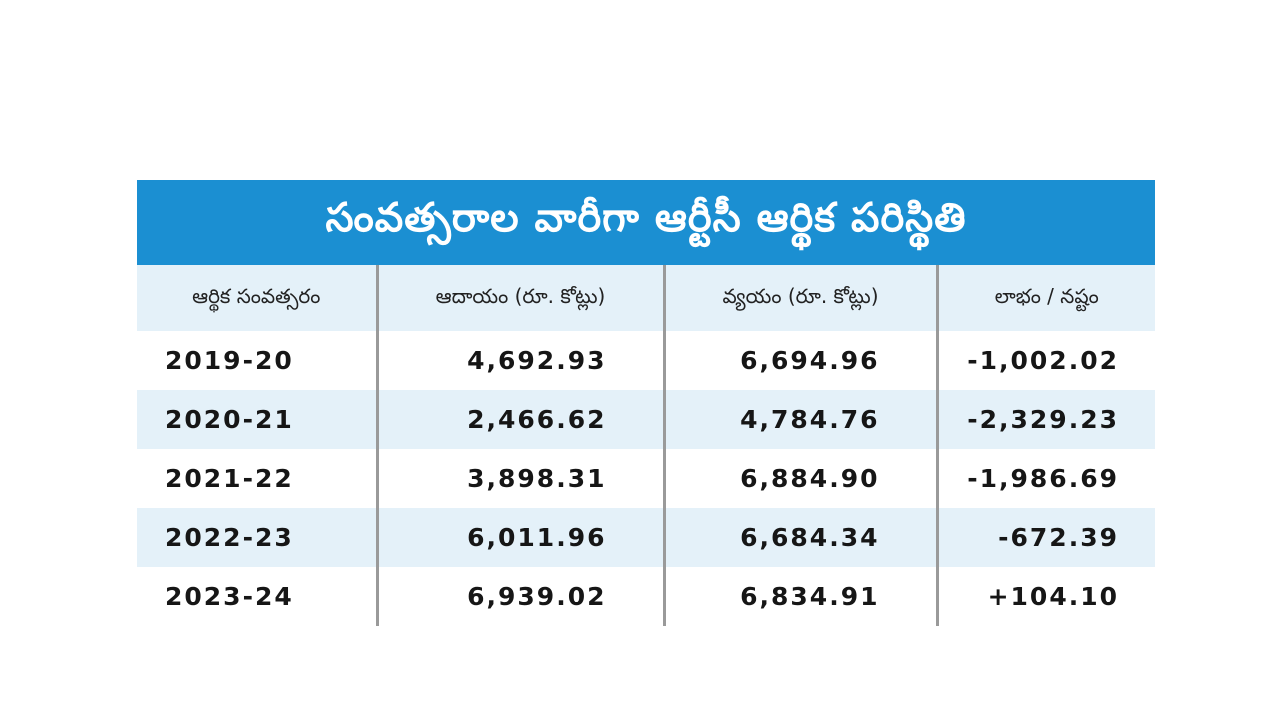 Image resolution: width=1280 pixels, height=720 pixels. I want to click on table-row: 2020-21 2,466.62 4,784.76 -2,329.23, so click(646, 419).